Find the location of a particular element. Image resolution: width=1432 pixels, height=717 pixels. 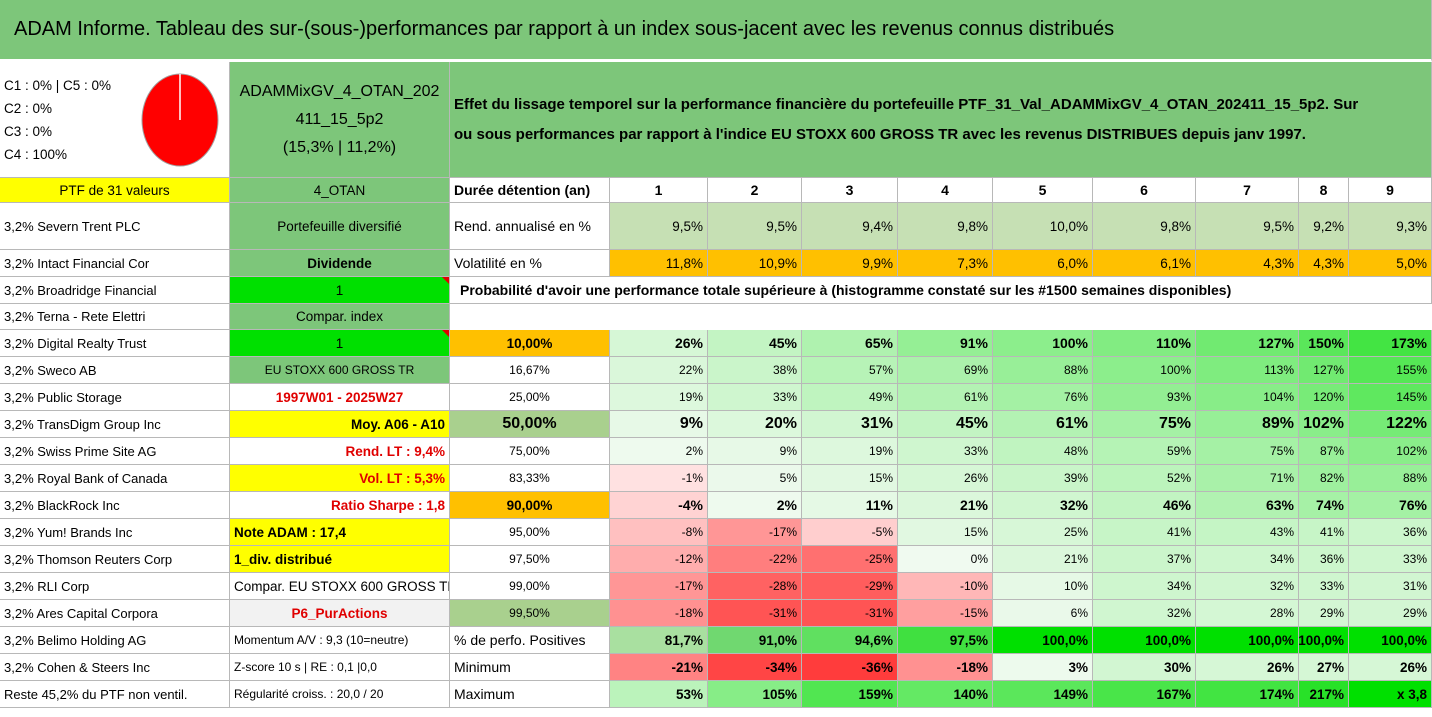

stat-value: 97,5% is located at coordinates (945, 640).